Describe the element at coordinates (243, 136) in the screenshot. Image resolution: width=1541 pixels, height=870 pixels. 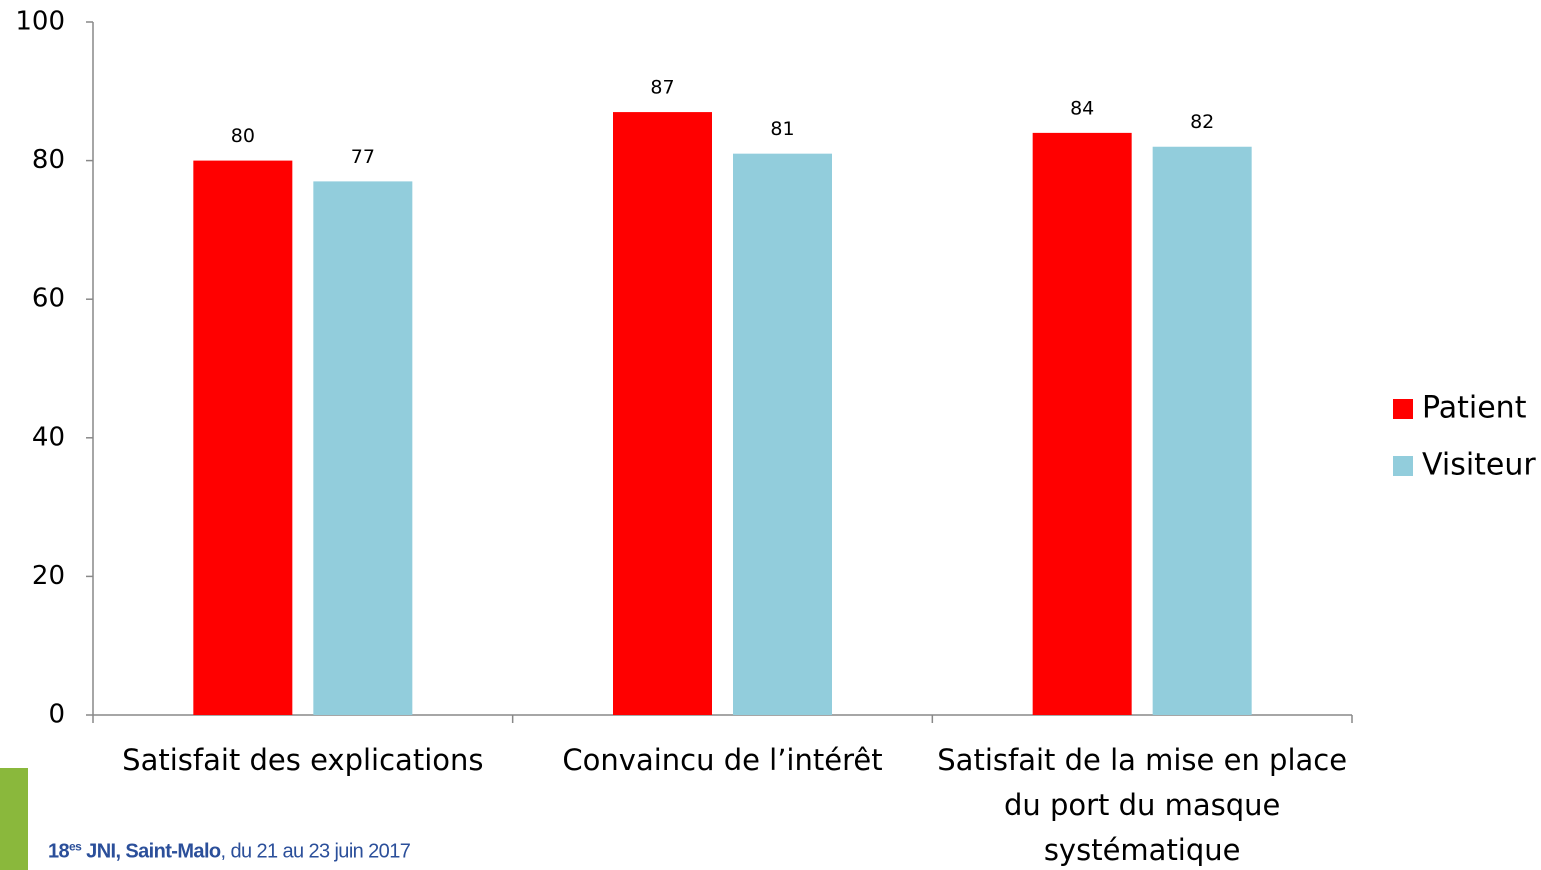
I see `value-label: 80` at that location.